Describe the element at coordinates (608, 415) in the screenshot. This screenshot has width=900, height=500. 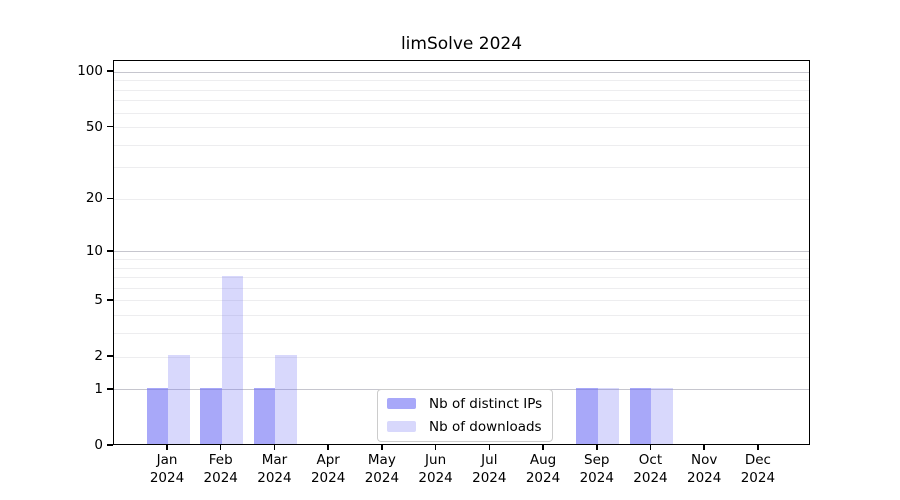
I see `bar-downloads-sep` at that location.